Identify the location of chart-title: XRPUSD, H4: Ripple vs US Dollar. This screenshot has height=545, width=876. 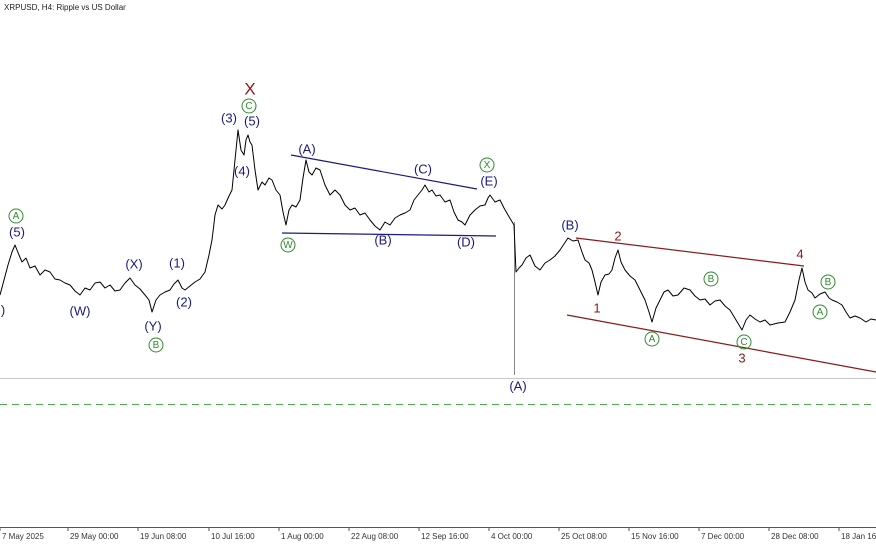
(65, 7).